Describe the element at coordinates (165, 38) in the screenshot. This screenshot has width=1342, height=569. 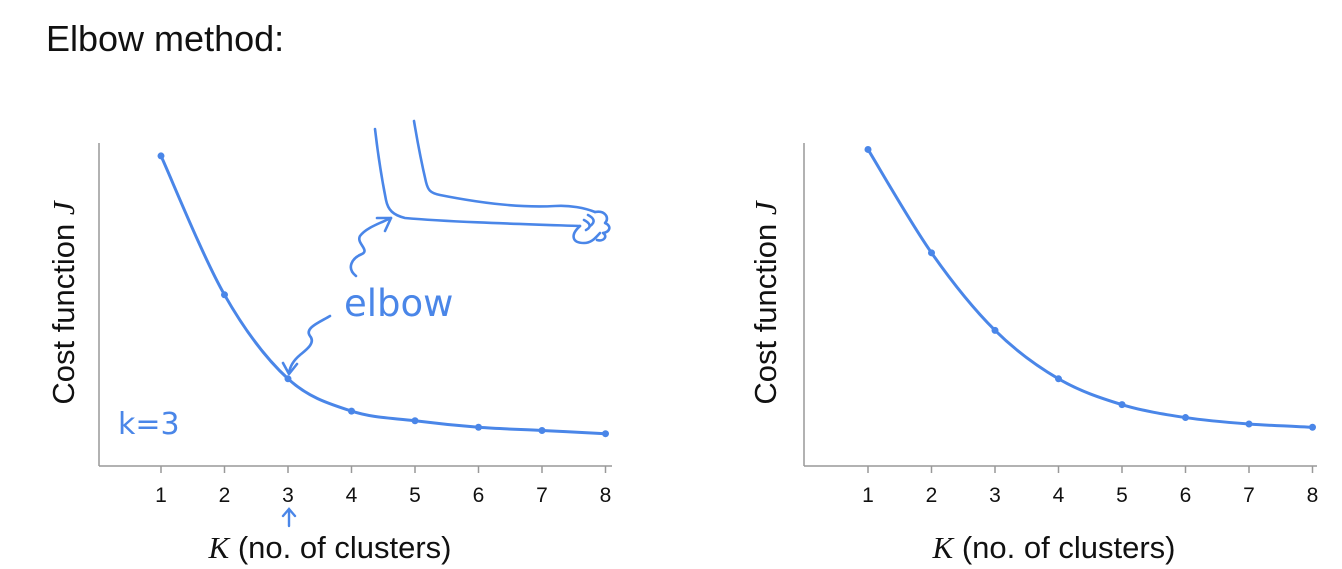
I see `page-title: Elbow method:` at that location.